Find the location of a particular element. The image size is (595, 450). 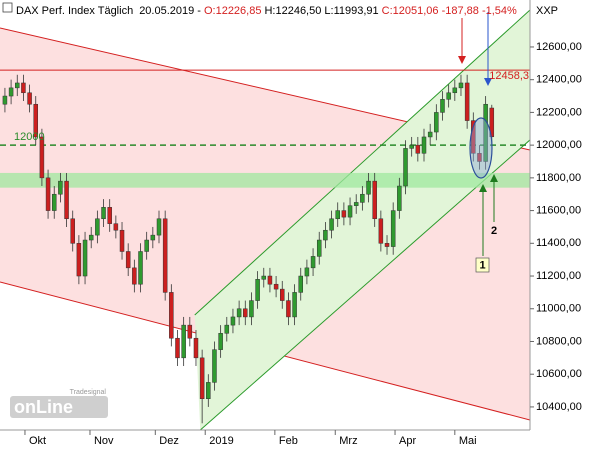

marker-label: 2 is located at coordinates (494, 231).